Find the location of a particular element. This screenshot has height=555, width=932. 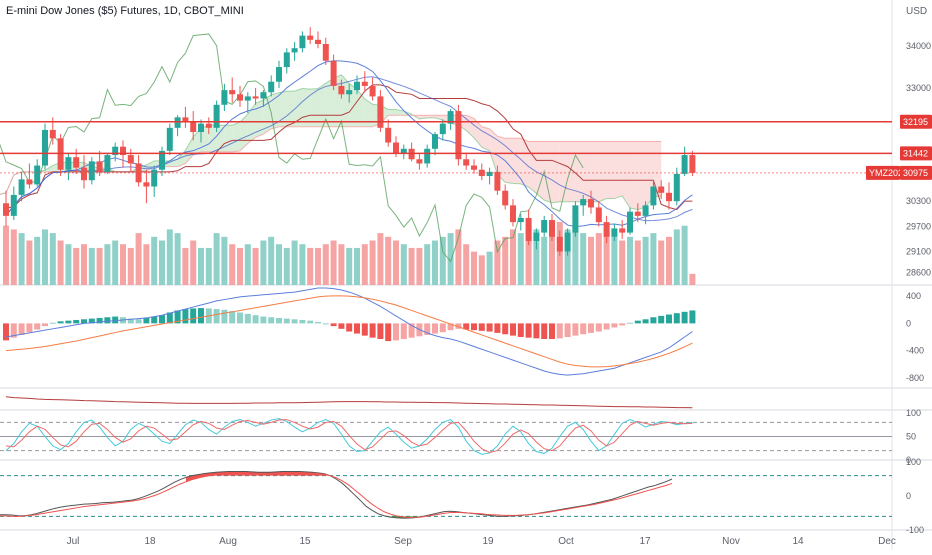

stoch-tick-label: 50 is located at coordinates (911, 437).